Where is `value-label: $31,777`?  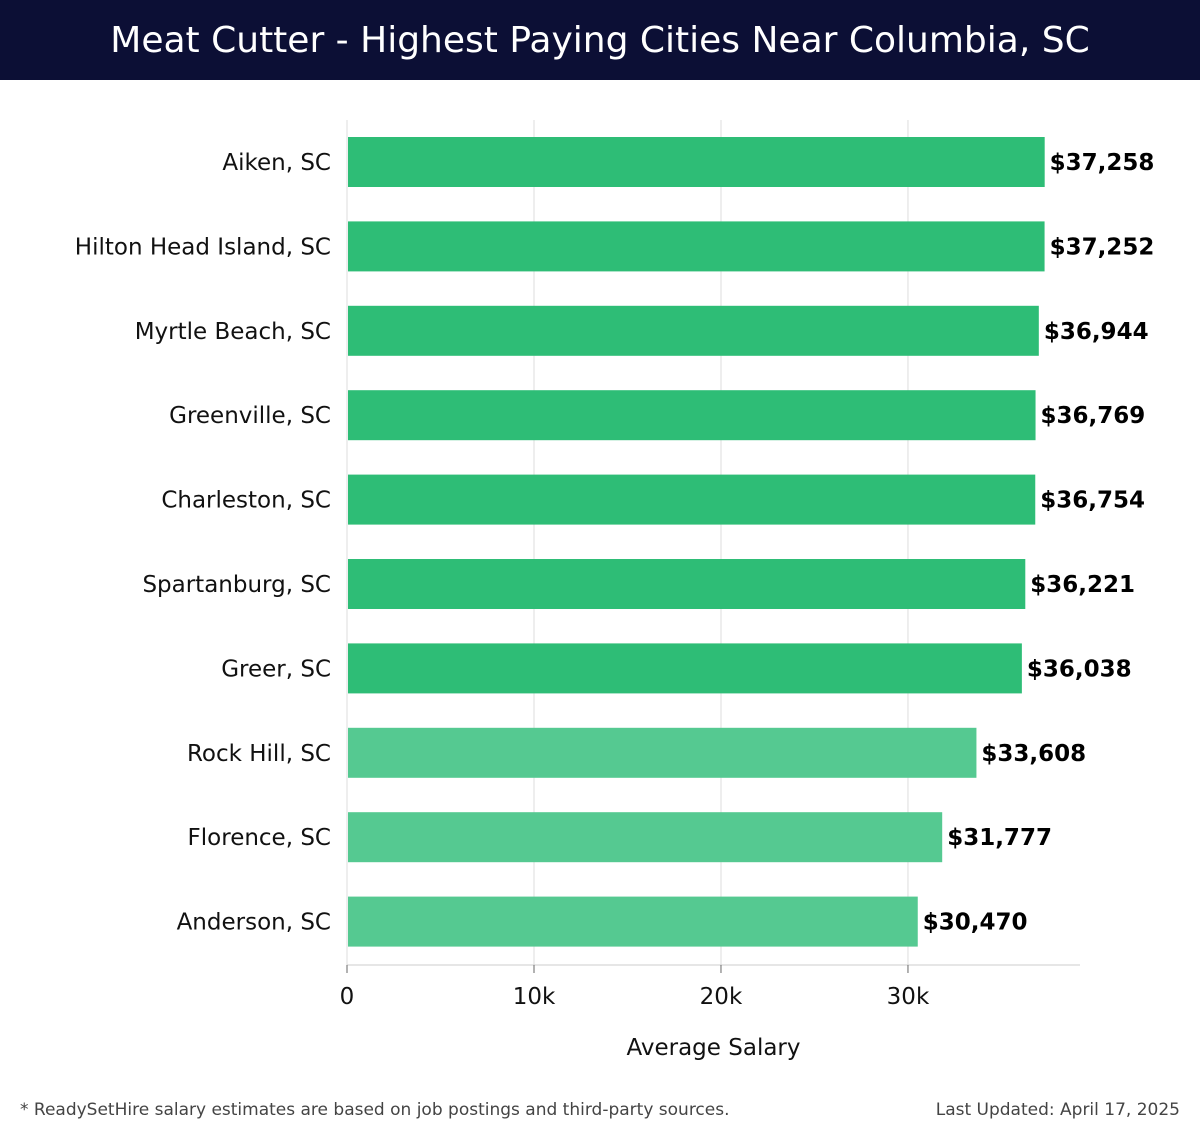 value-label: $31,777 is located at coordinates (999, 838).